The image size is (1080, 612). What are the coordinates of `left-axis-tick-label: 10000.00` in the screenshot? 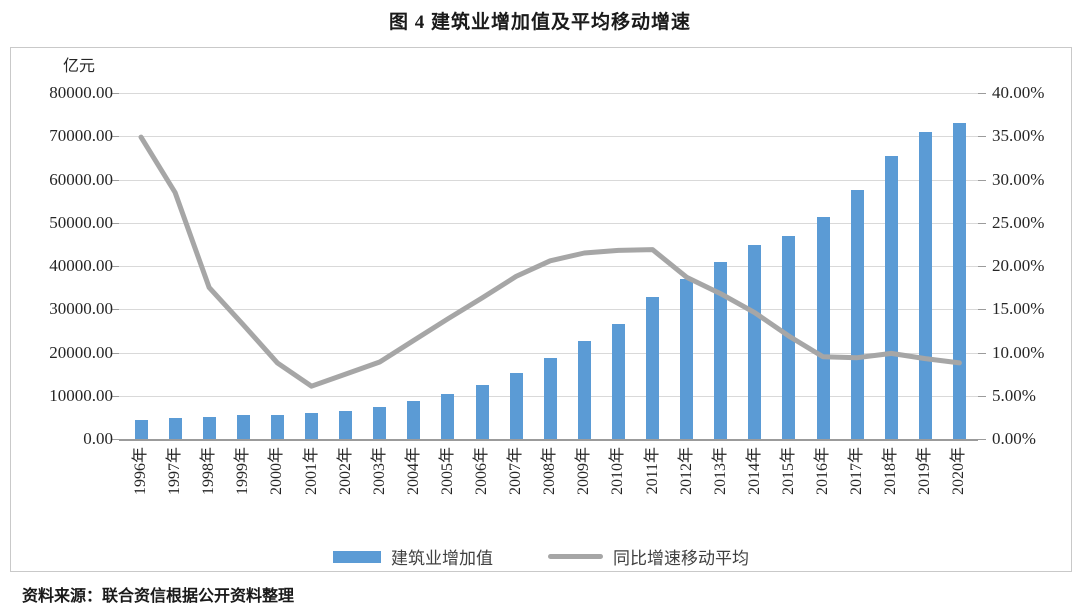 It's located at (81, 395).